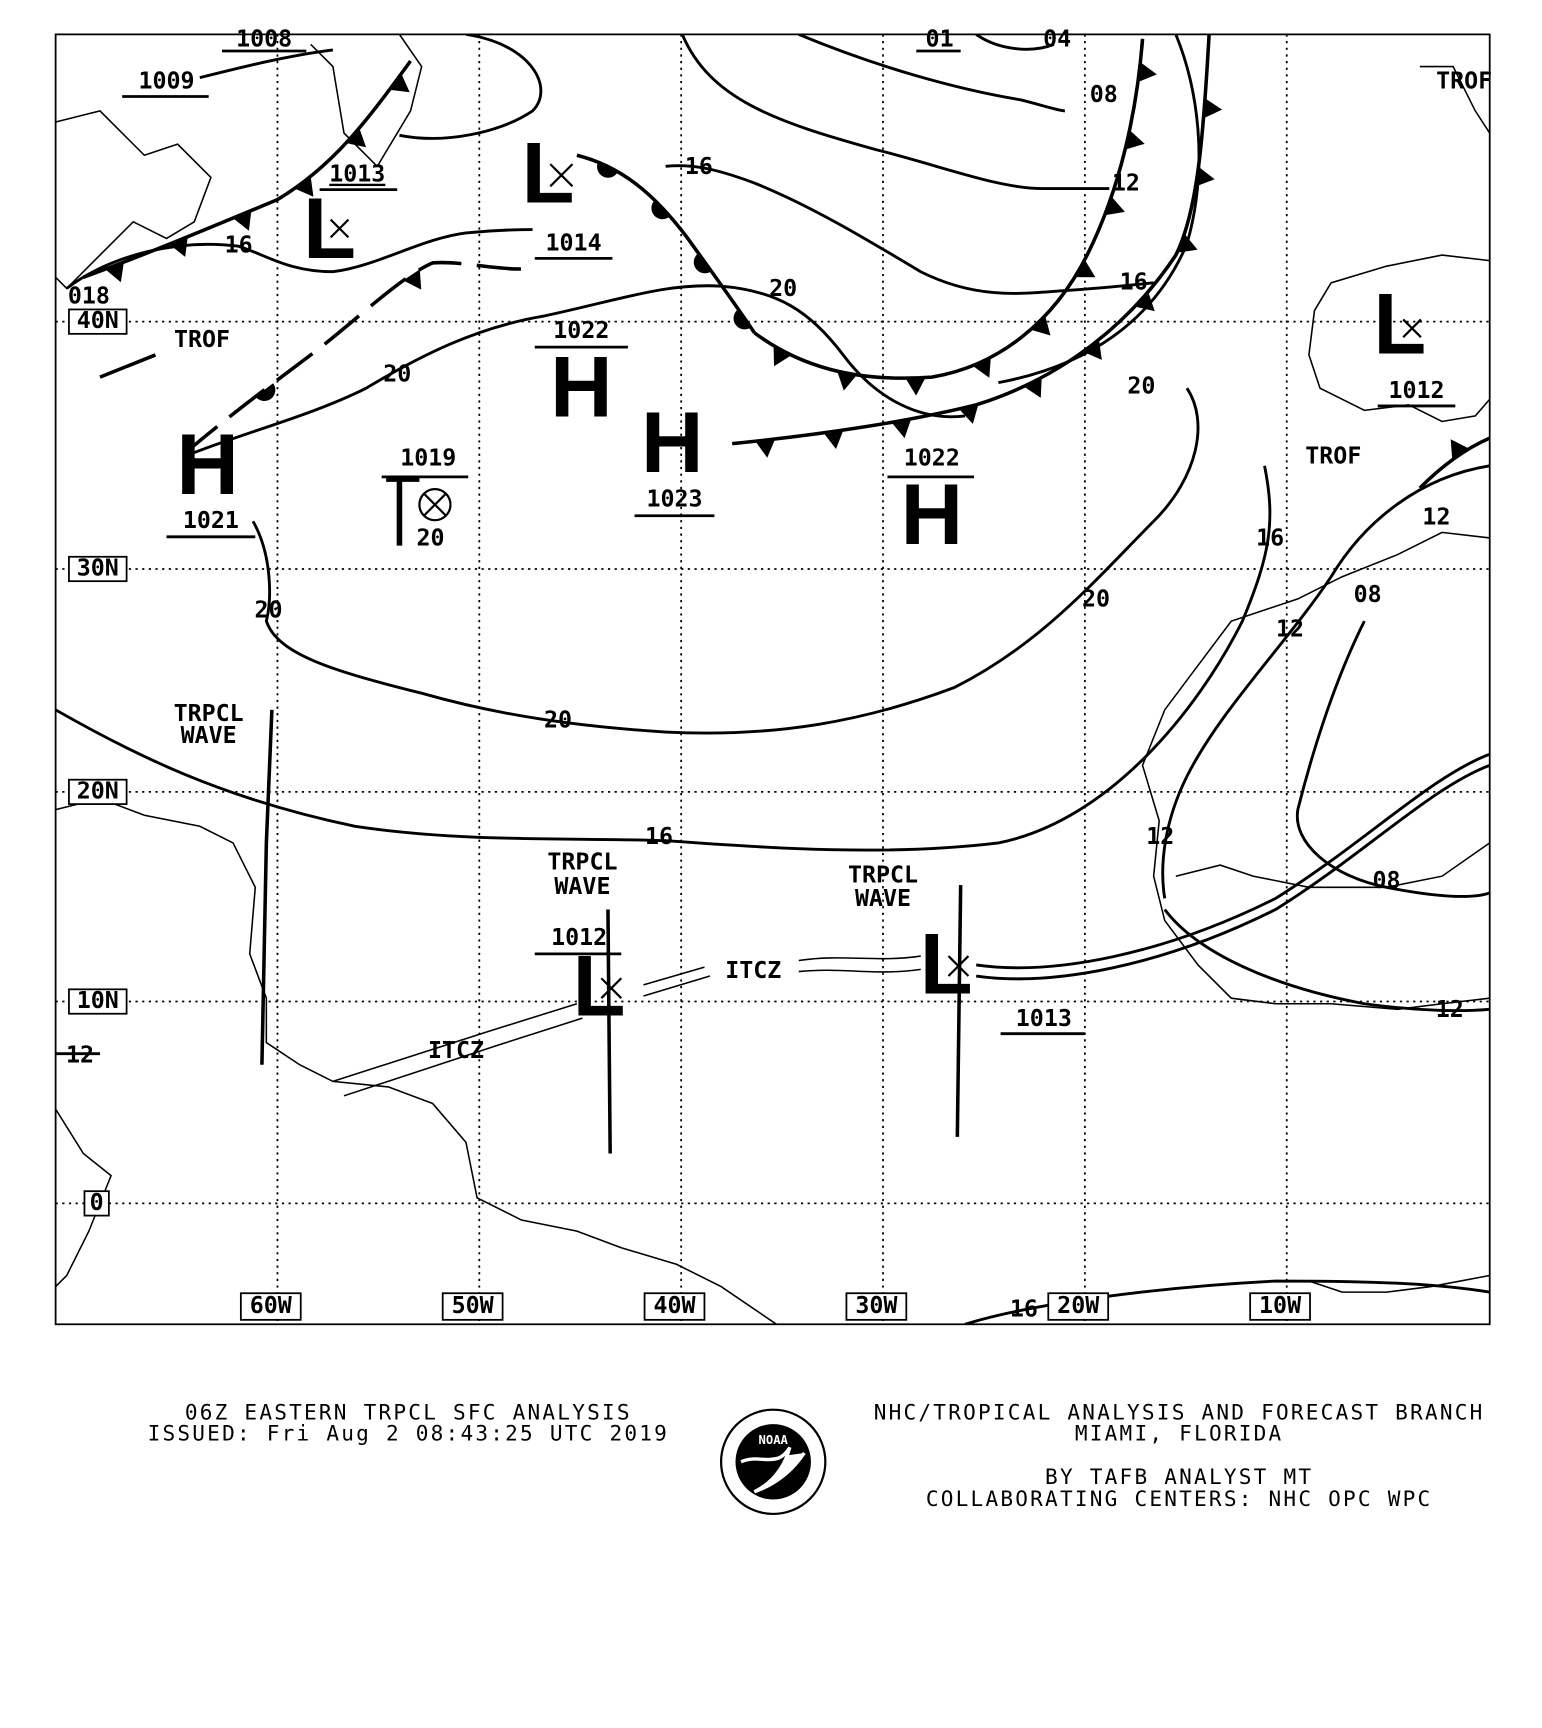 This screenshot has height=1728, width=1542. What do you see at coordinates (97, 1202) in the screenshot?
I see `lat-label: 0` at bounding box center [97, 1202].